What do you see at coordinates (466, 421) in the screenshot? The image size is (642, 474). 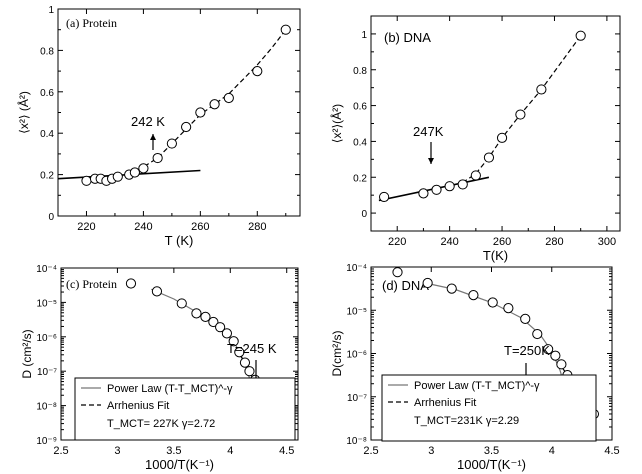 I see `legend-entry-fit-params: T_MCT=231K γ=2.29` at bounding box center [466, 421].